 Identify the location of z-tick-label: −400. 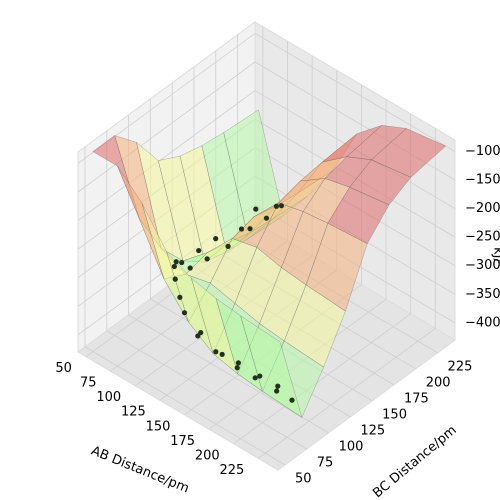
(482, 322).